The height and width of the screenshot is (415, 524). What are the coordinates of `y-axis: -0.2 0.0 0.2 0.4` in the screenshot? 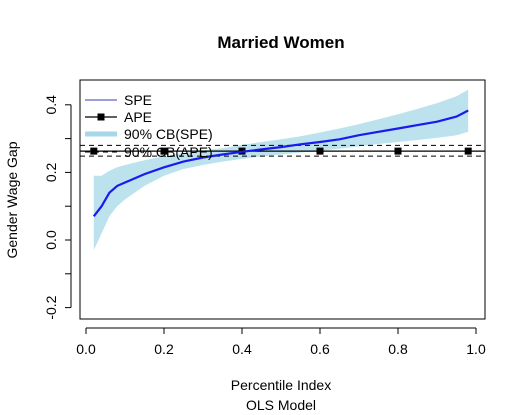 It's located at (57, 207).